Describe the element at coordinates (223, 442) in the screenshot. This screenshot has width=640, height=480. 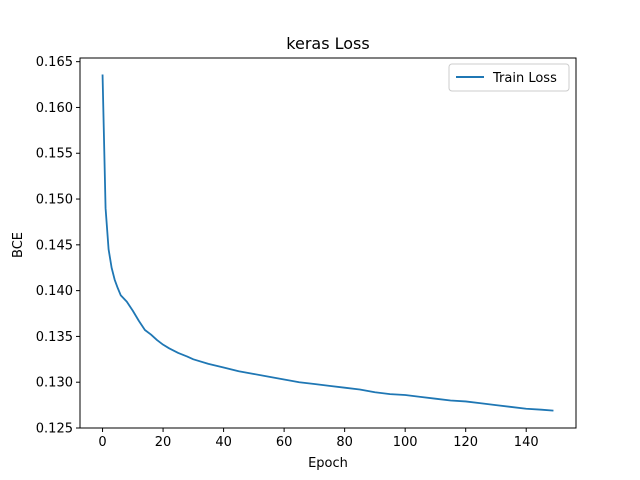
I see `x-tick-label: 40` at that location.